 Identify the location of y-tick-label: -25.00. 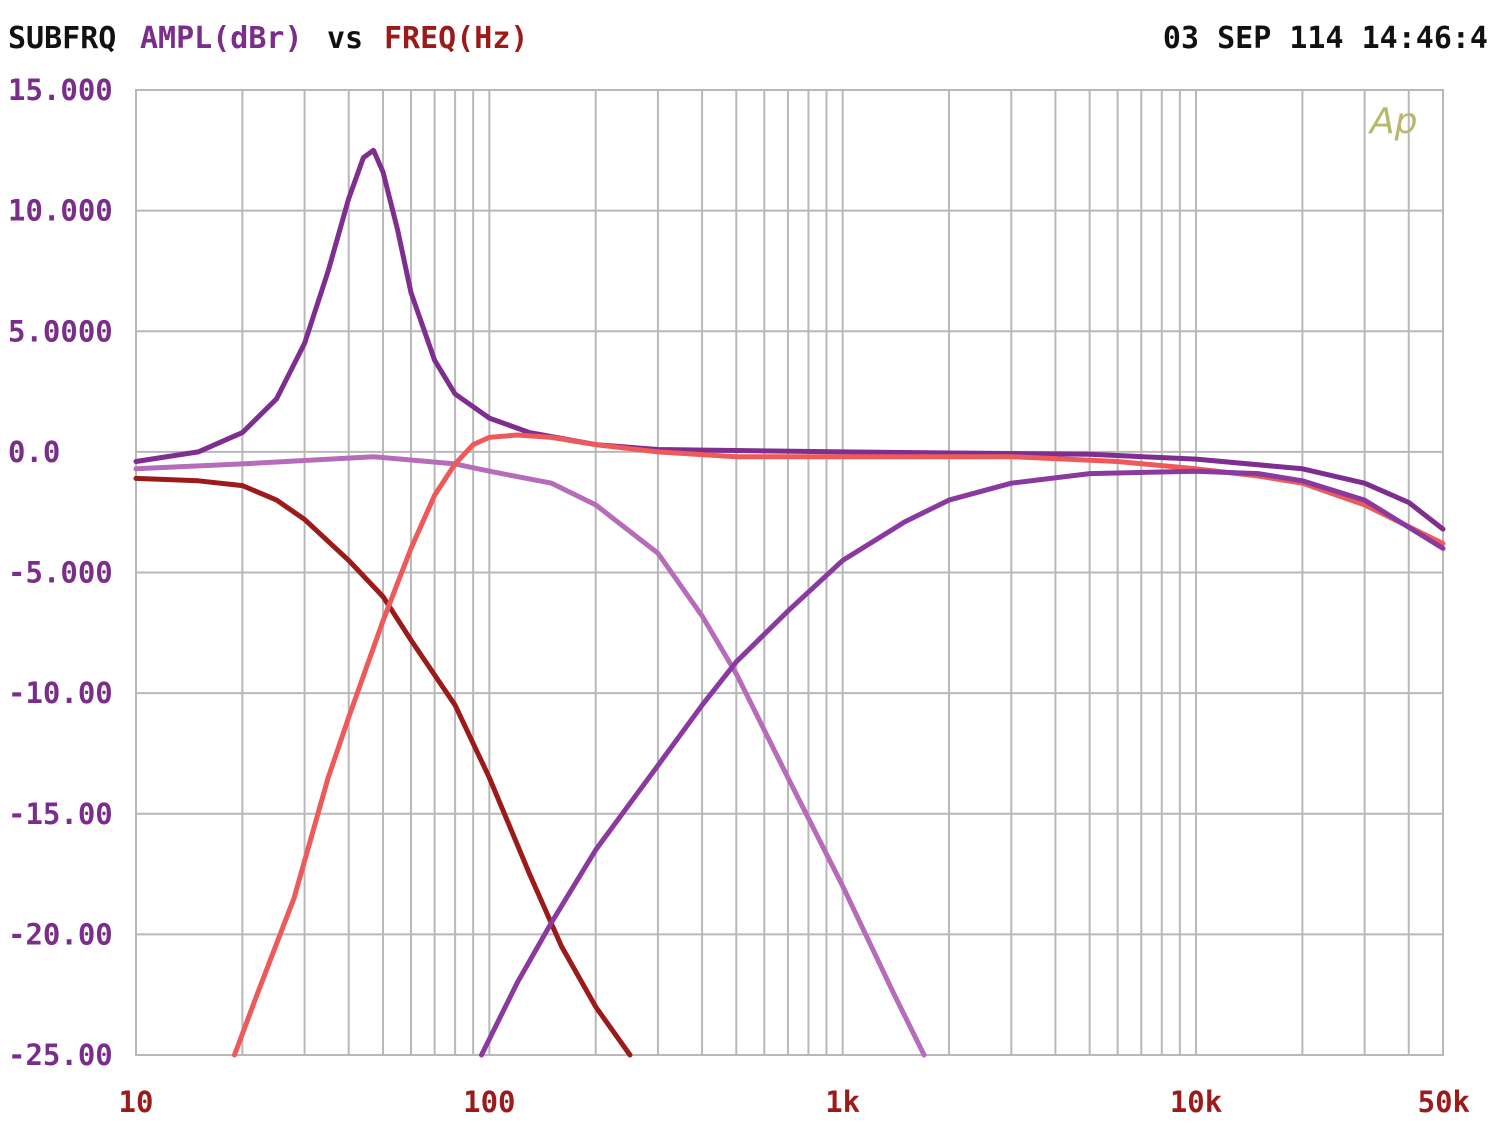
(60, 1055).